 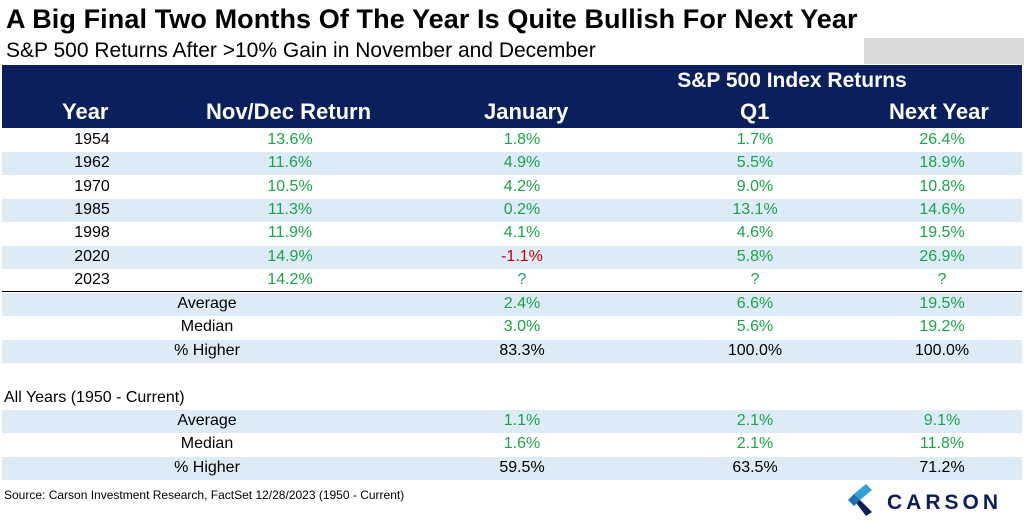 What do you see at coordinates (755, 279) in the screenshot?
I see `q1-cell: ?` at bounding box center [755, 279].